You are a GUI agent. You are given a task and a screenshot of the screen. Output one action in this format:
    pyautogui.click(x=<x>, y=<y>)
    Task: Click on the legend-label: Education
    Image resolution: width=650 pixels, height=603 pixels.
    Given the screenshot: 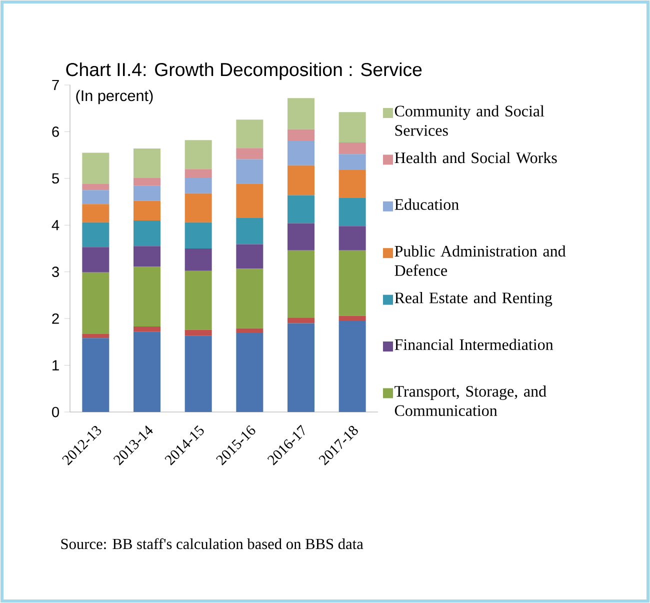 What is the action you would take?
    pyautogui.click(x=426, y=204)
    